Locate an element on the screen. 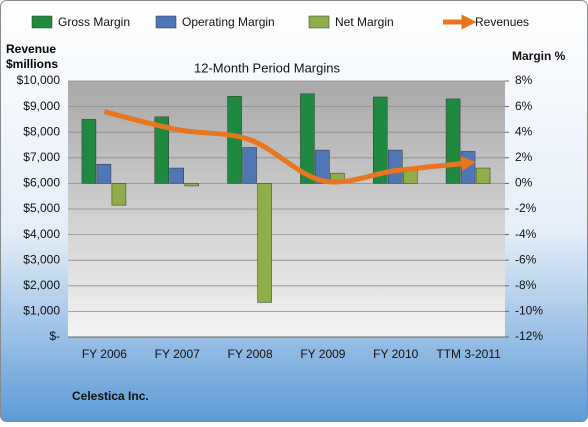 This screenshot has height=427, width=588. y-tick-label: $9,000 is located at coordinates (41, 106).